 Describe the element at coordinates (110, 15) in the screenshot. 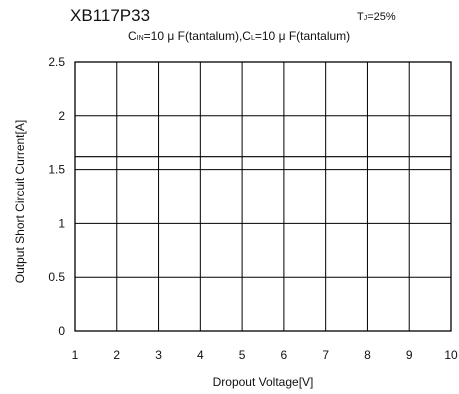

I see `chart-title: XB117P33` at that location.